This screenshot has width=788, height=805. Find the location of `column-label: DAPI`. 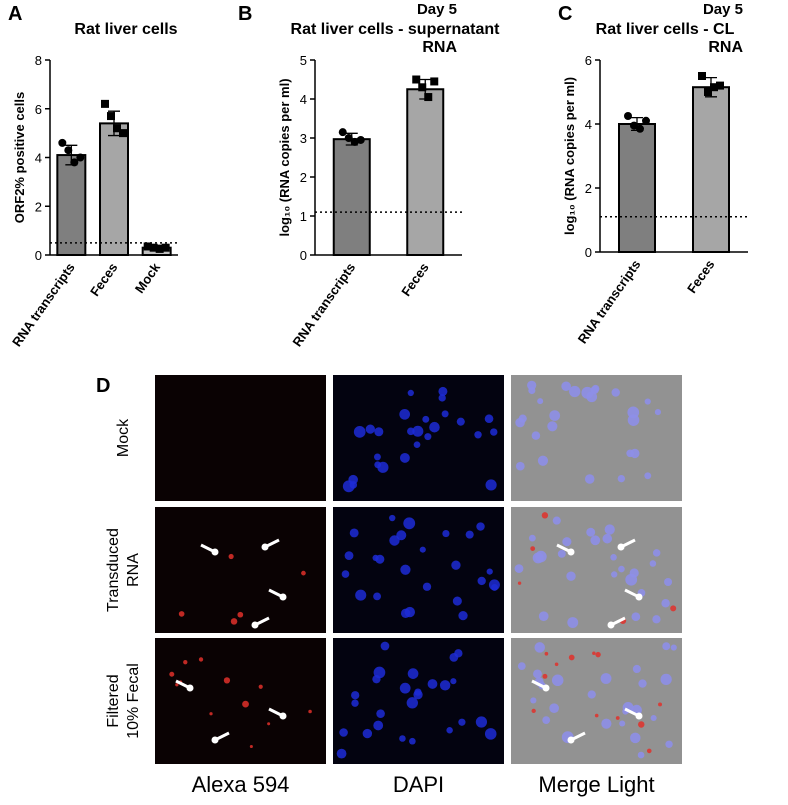

column-label: DAPI is located at coordinates (418, 784).